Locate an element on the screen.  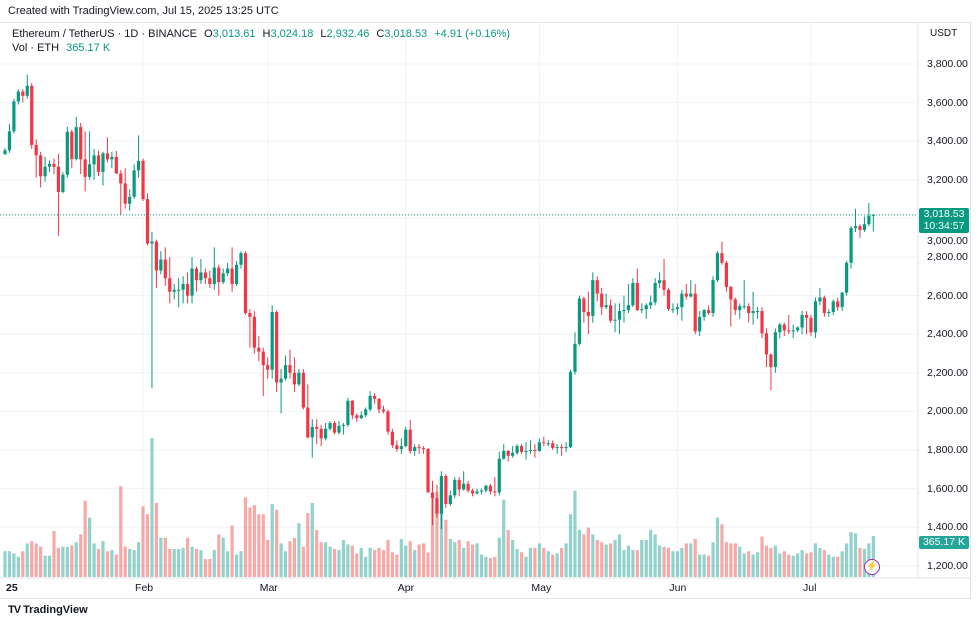
time-tick-label: Apr is located at coordinates (406, 588).